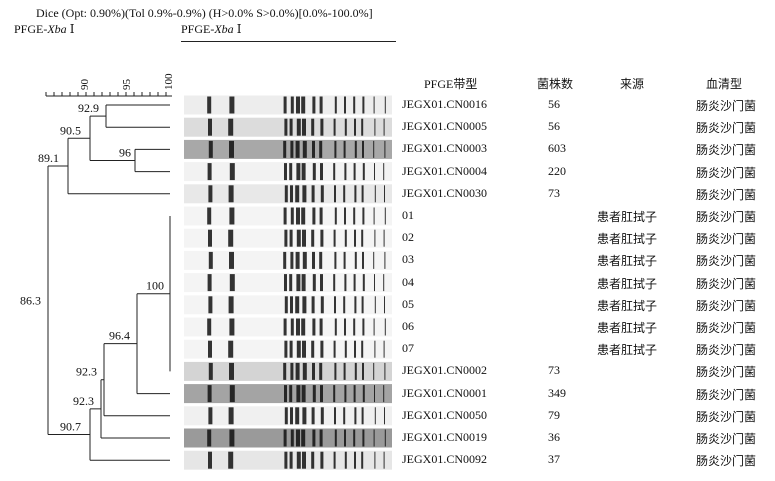  I want to click on cell-pattern: 04, so click(408, 281).